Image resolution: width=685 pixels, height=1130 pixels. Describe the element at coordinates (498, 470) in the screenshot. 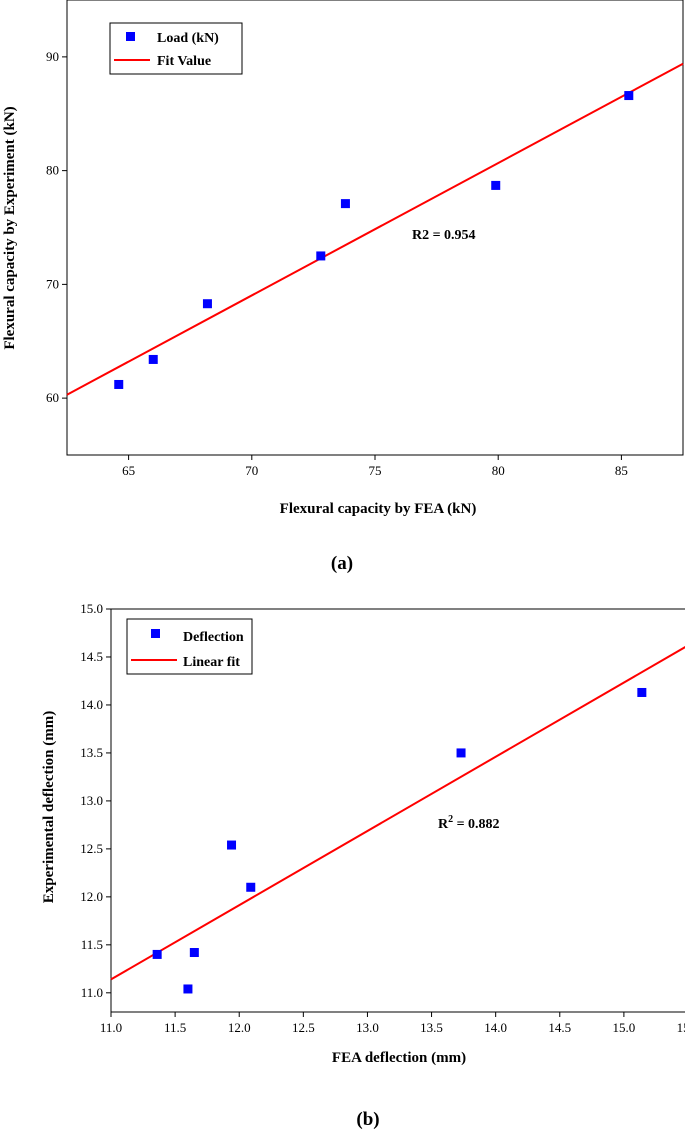

I see `x-tick-label: 80` at that location.